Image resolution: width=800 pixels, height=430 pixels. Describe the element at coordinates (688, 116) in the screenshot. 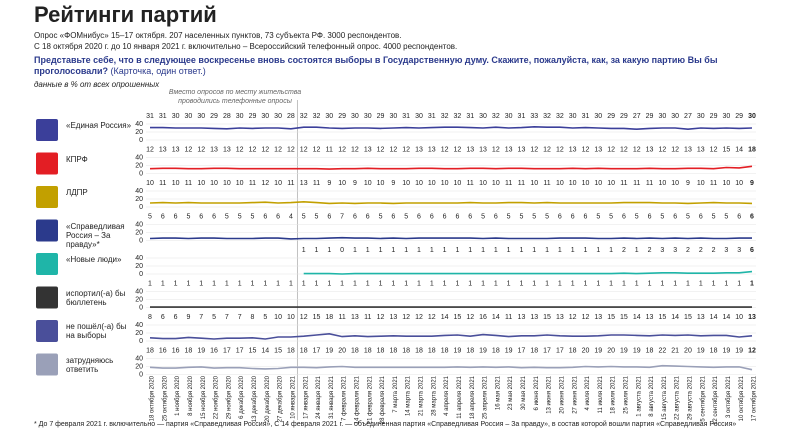

I see `data-label: 27` at that location.